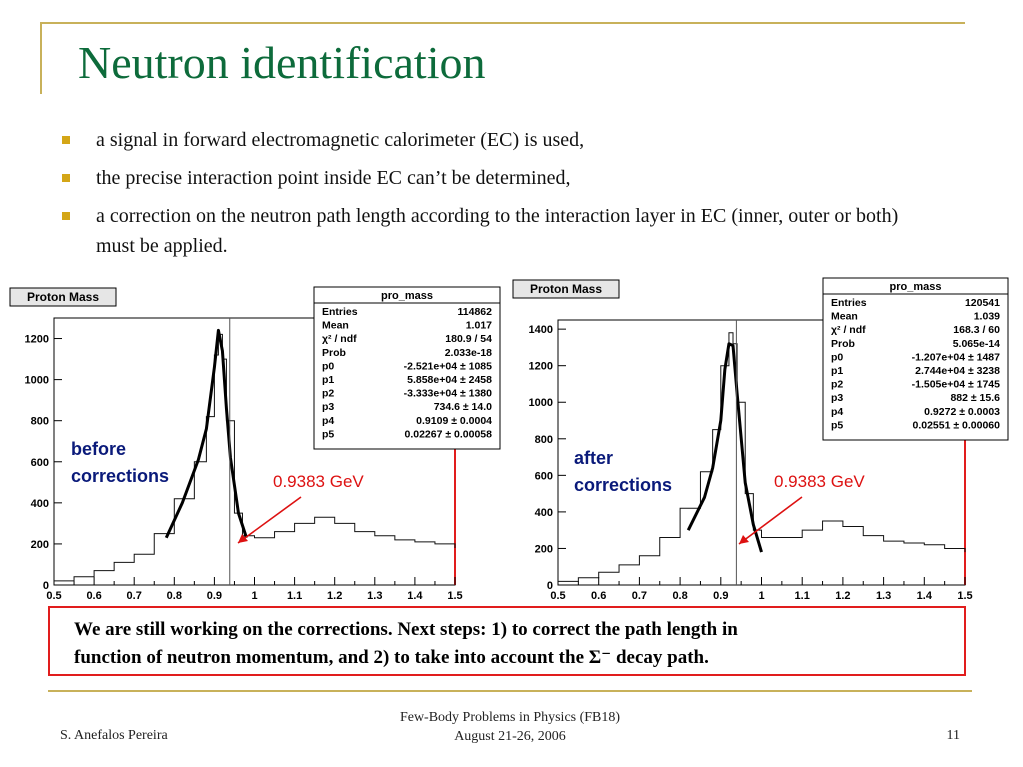  What do you see at coordinates (956, 357) in the screenshot?
I see `stats-value: -1.207e+04 ± 1487` at bounding box center [956, 357].